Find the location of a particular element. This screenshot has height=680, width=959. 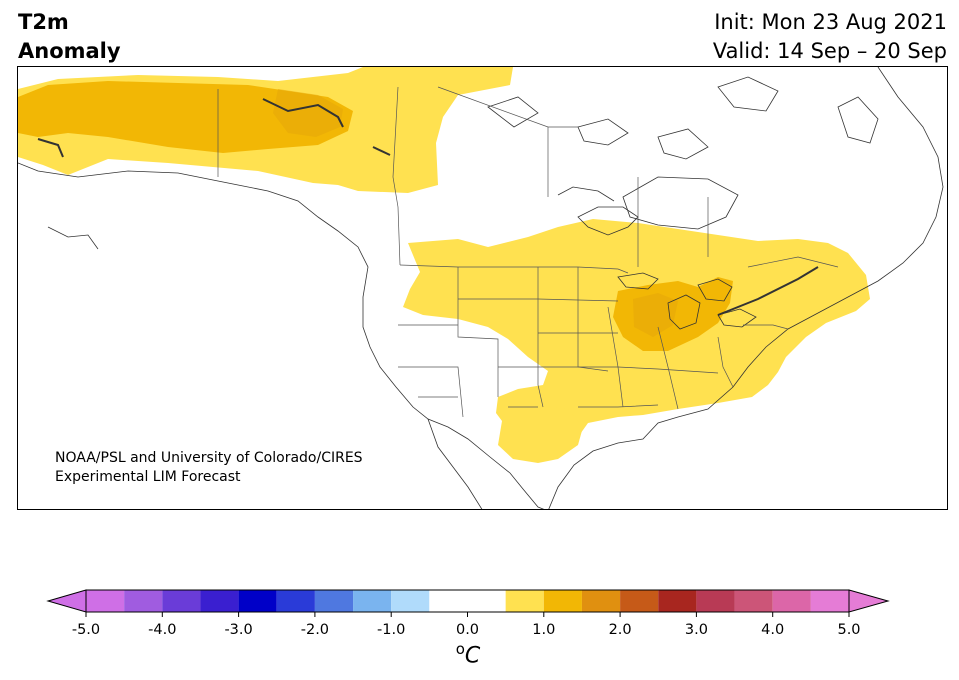

anomaly-core-alaska is located at coordinates (185, 117).